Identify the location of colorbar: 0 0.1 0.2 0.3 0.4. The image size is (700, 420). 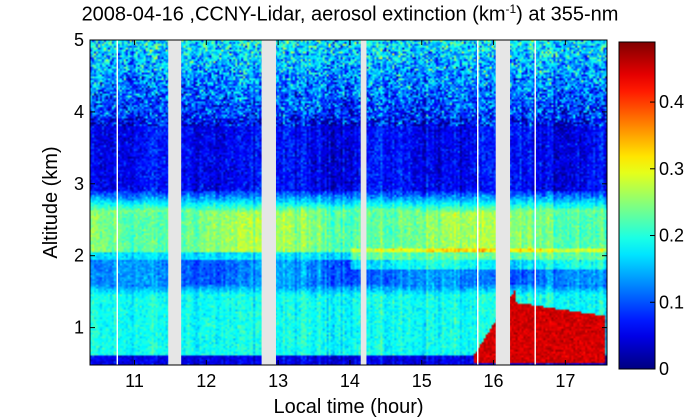
(651, 210).